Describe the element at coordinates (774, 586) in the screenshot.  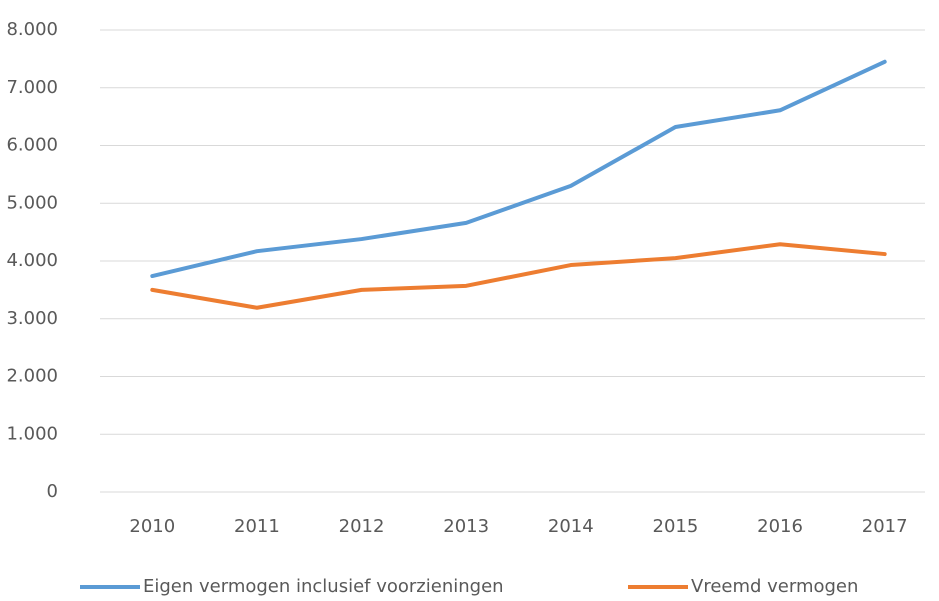
I see `legend-label: Vreemd vermogen` at that location.